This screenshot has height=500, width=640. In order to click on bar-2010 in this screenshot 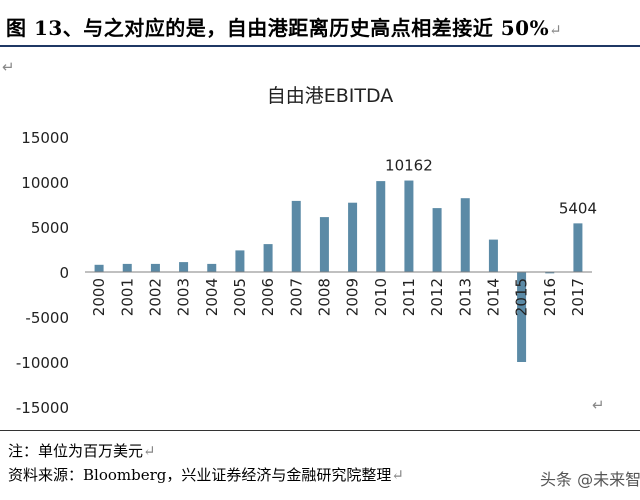, I will do `click(381, 226)`.